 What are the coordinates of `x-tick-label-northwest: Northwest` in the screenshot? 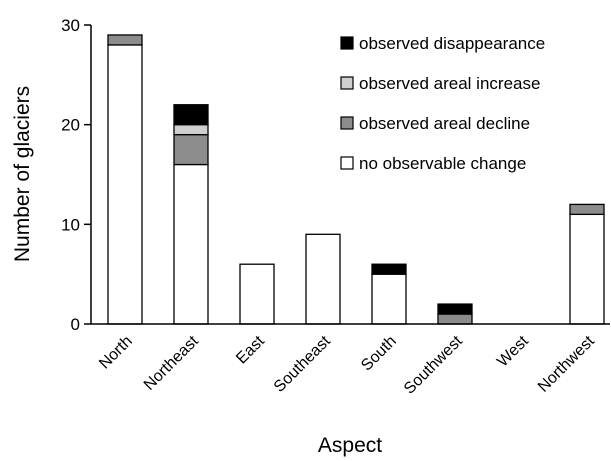 It's located at (566, 363).